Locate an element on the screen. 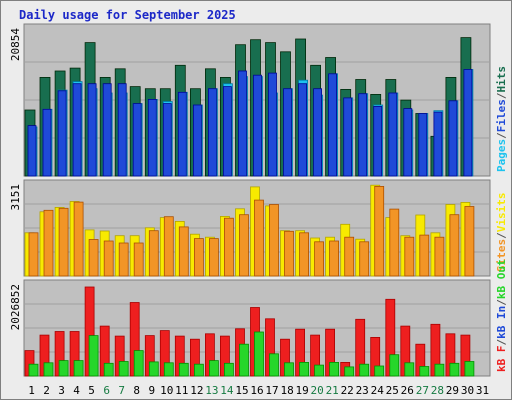 Image resolution: width=512 pixels, height=400 pixels. day-label-28: 28 is located at coordinates (437, 390).